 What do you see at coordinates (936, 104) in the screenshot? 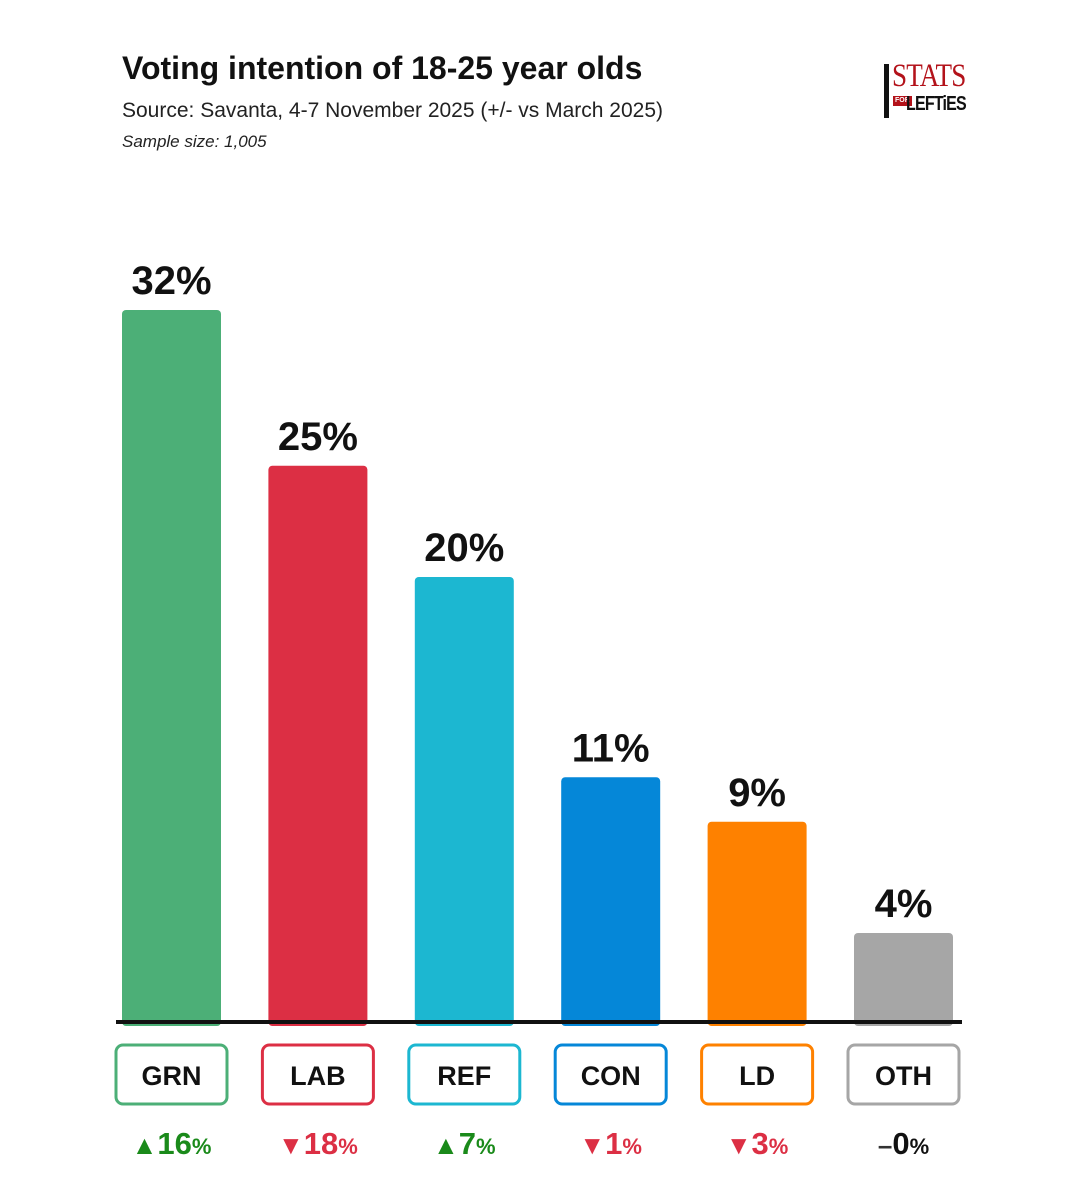
I see `logo-lefties-text: LEFTiES` at bounding box center [936, 104].